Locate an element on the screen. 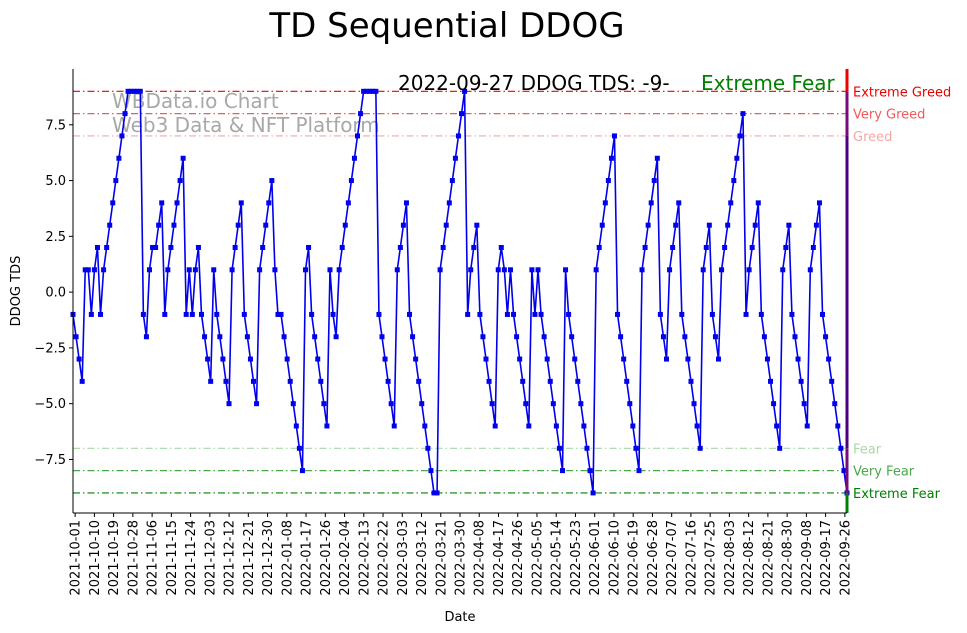 This screenshot has height=633, width=967. level-label-5: Extreme Fear is located at coordinates (897, 494).